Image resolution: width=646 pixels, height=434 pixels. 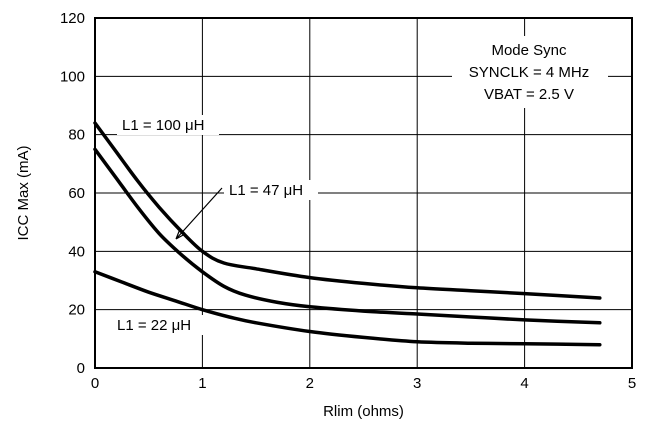 What do you see at coordinates (72, 76) in the screenshot?
I see `y-tick-label: 100` at bounding box center [72, 76].